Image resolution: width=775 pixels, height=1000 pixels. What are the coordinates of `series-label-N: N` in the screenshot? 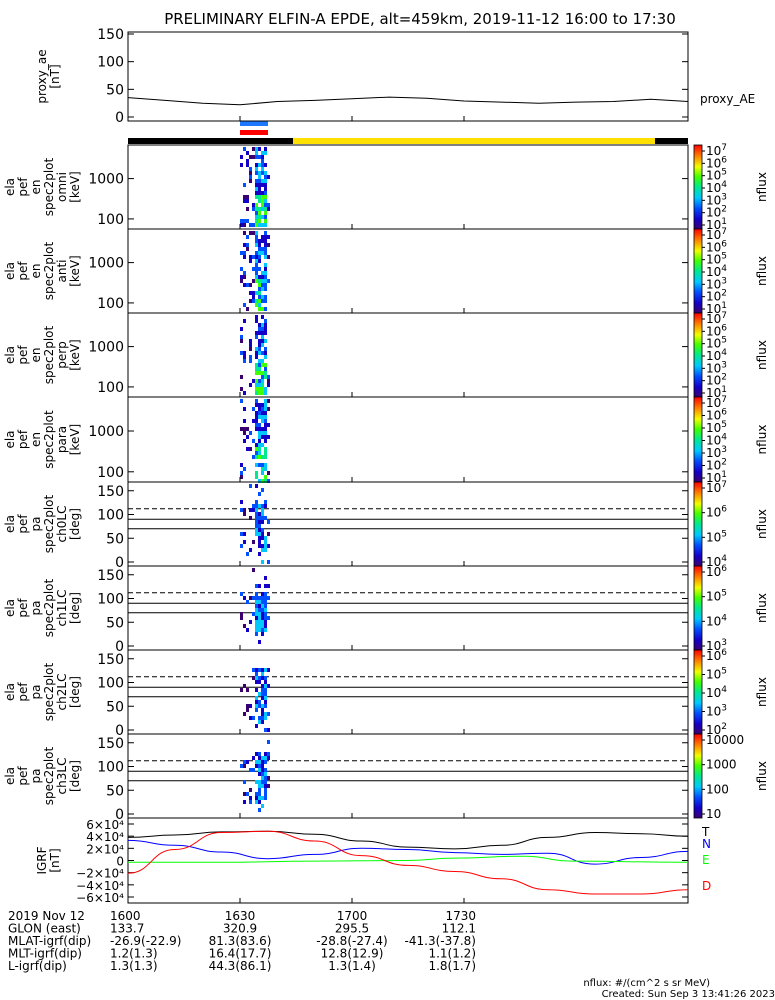 It's located at (706, 844).